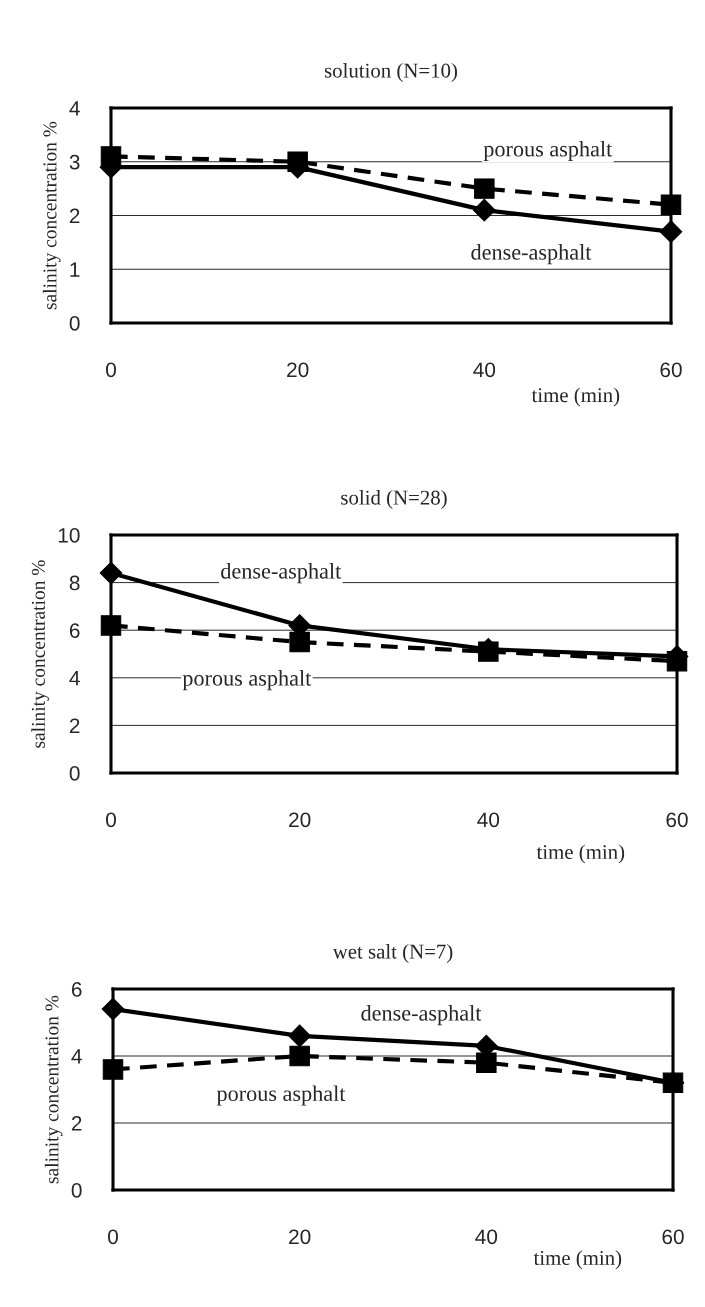  Describe the element at coordinates (392, 953) in the screenshot. I see `chart-title: wet salt (N=7)` at that location.